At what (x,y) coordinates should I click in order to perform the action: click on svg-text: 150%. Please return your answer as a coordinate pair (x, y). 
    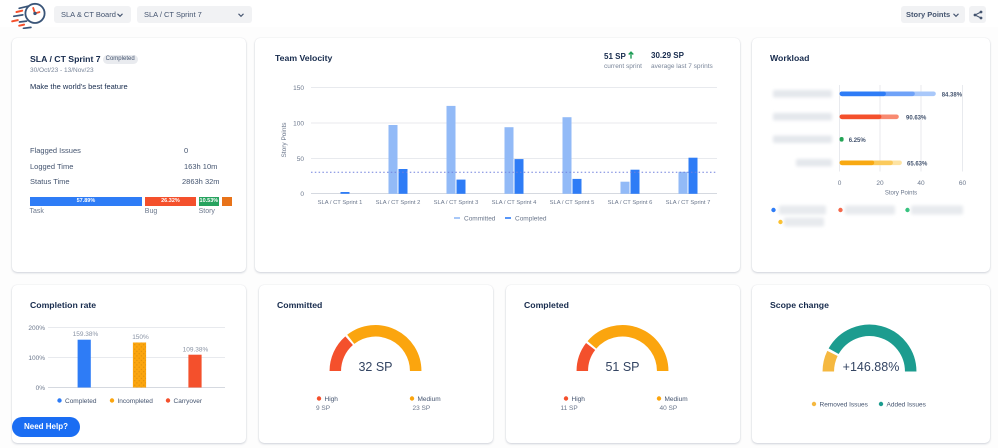
    Looking at the image, I should click on (140, 337).